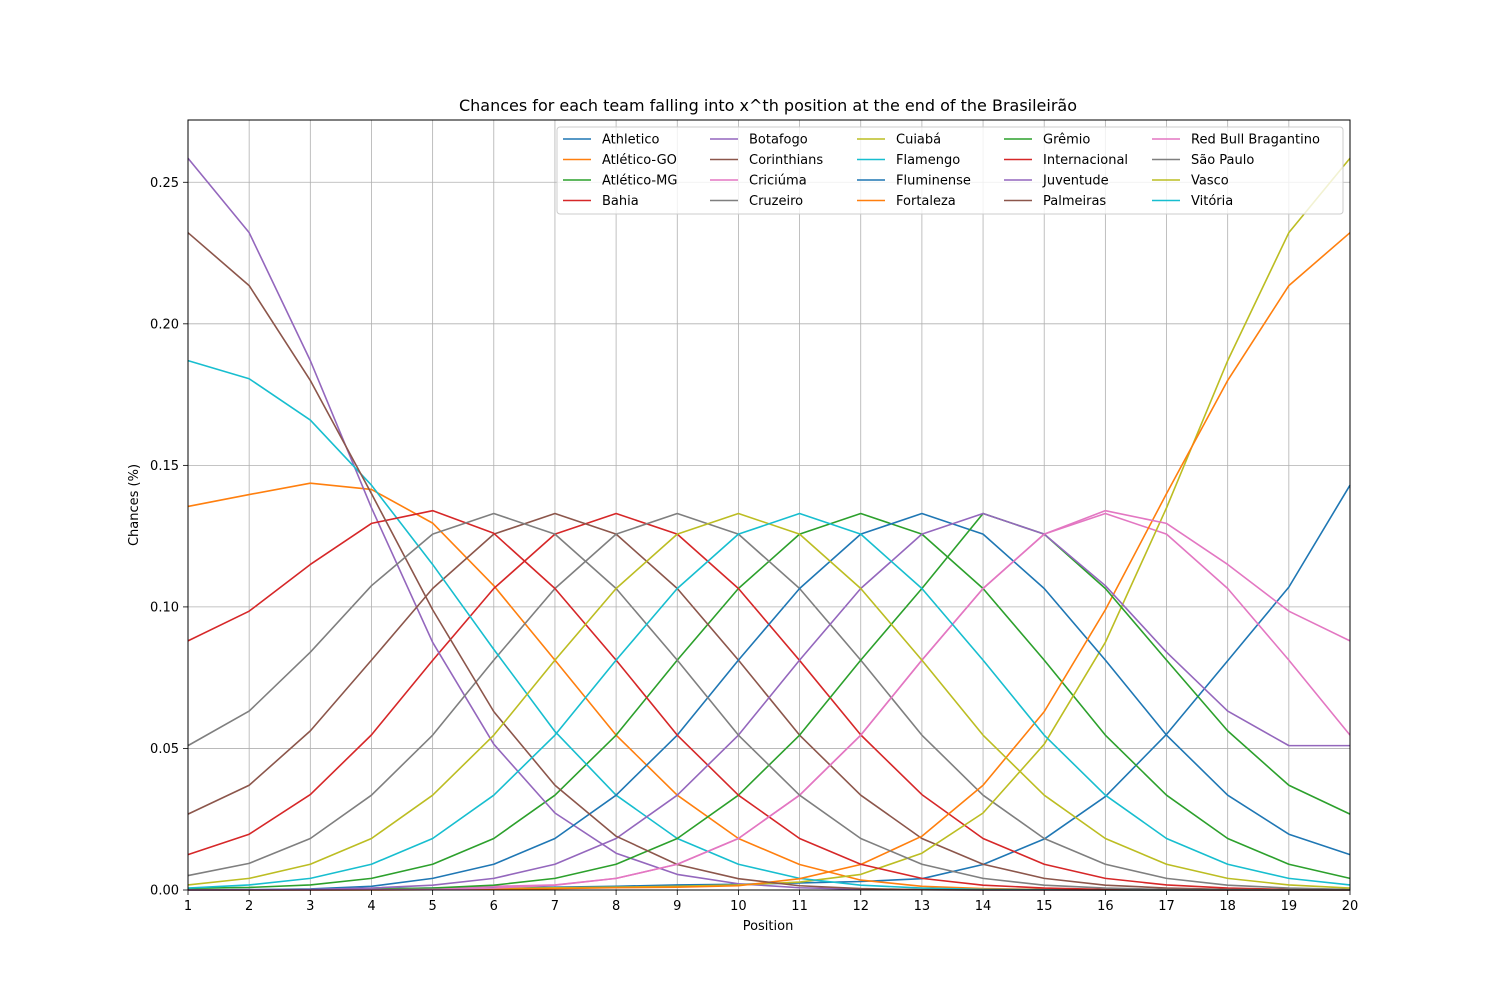 Image resolution: width=1500 pixels, height=1000 pixels. I want to click on legend-label: Bahia, so click(620, 201).